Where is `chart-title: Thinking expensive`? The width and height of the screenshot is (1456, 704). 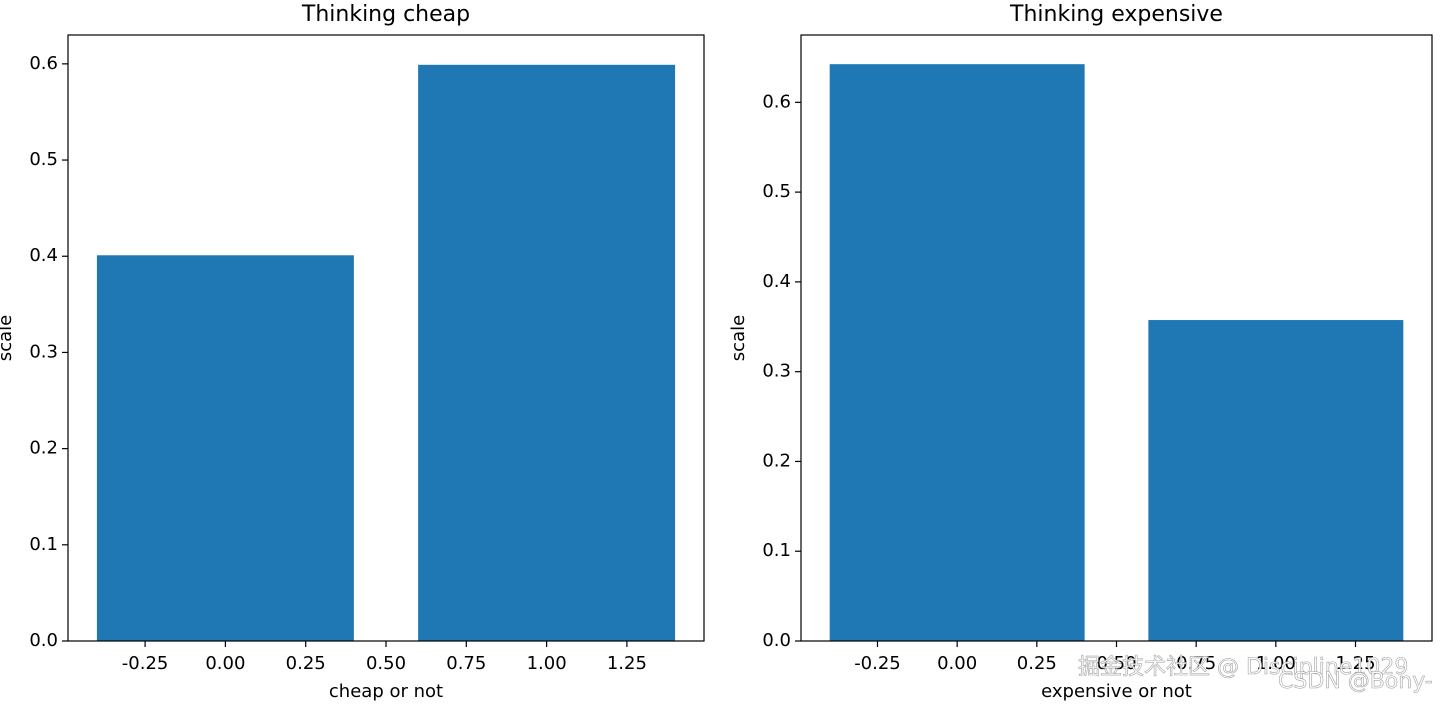 chart-title: Thinking expensive is located at coordinates (1116, 14).